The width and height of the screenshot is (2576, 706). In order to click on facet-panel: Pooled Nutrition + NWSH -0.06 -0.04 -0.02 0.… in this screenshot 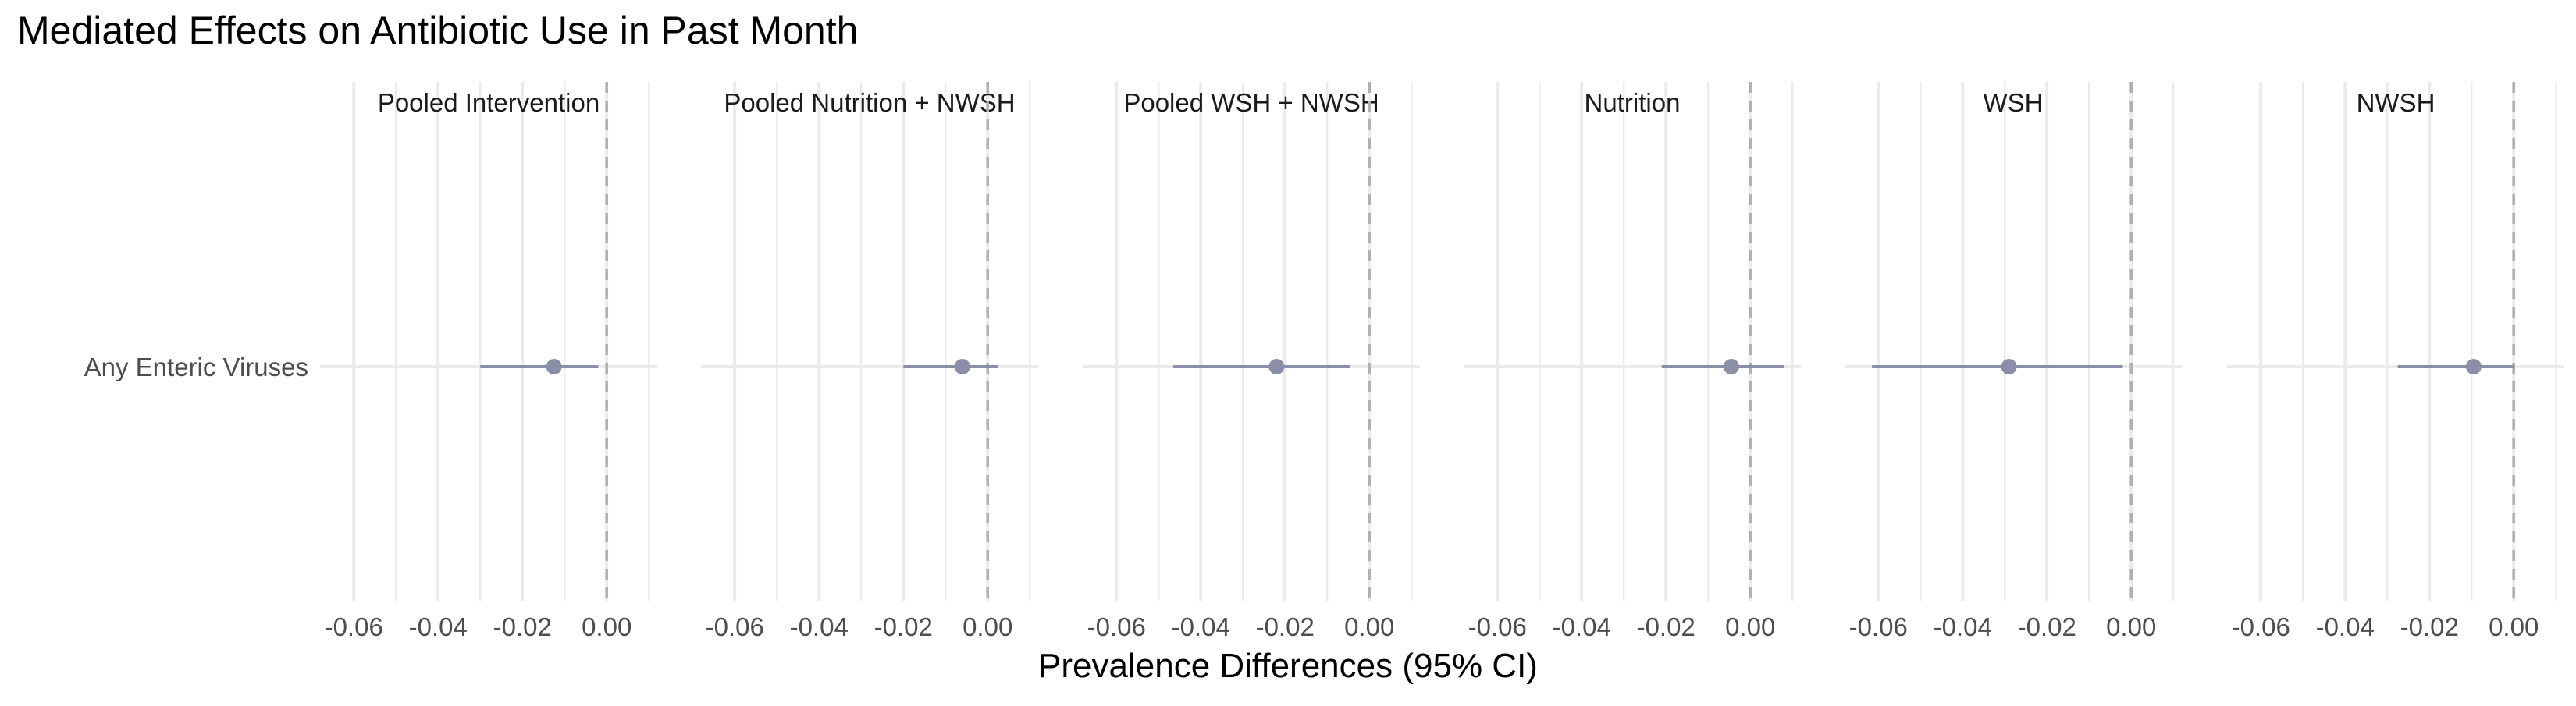, I will do `click(869, 362)`.